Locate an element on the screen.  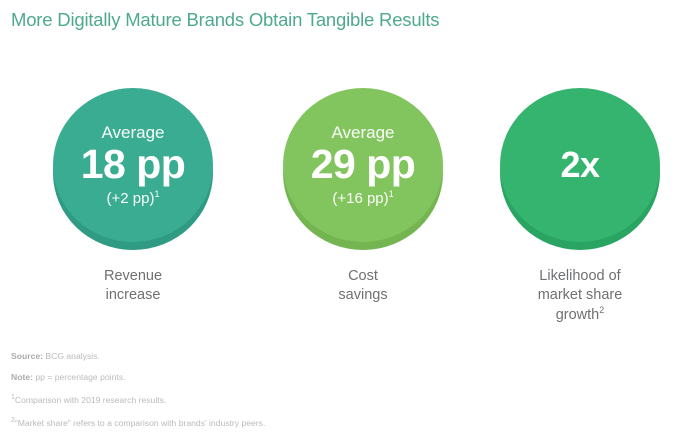
disc-face-2: Average 29 pp (+16 pp)1 is located at coordinates (363, 165).